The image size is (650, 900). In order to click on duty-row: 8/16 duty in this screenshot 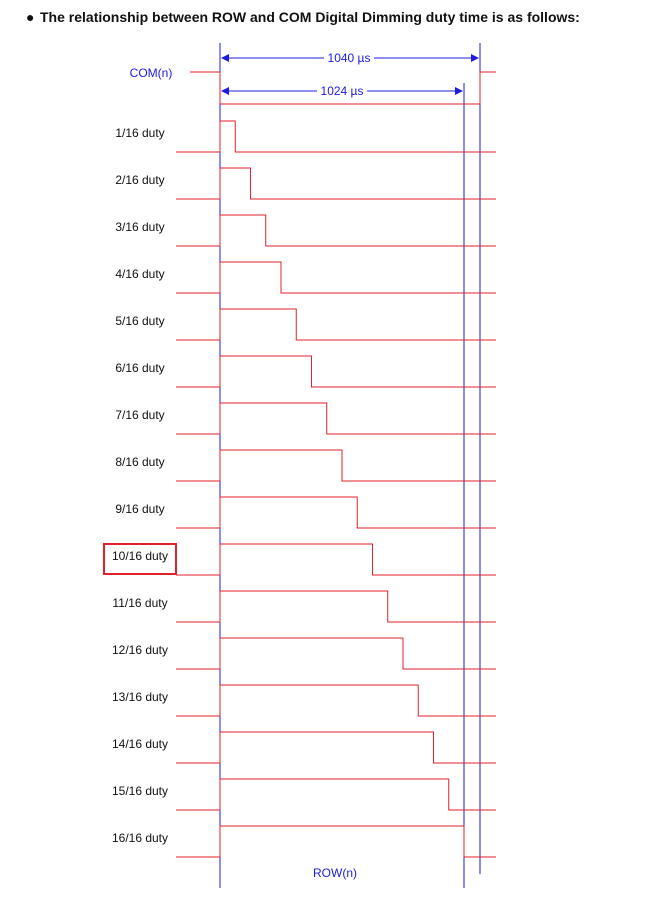, I will do `click(305, 465)`.